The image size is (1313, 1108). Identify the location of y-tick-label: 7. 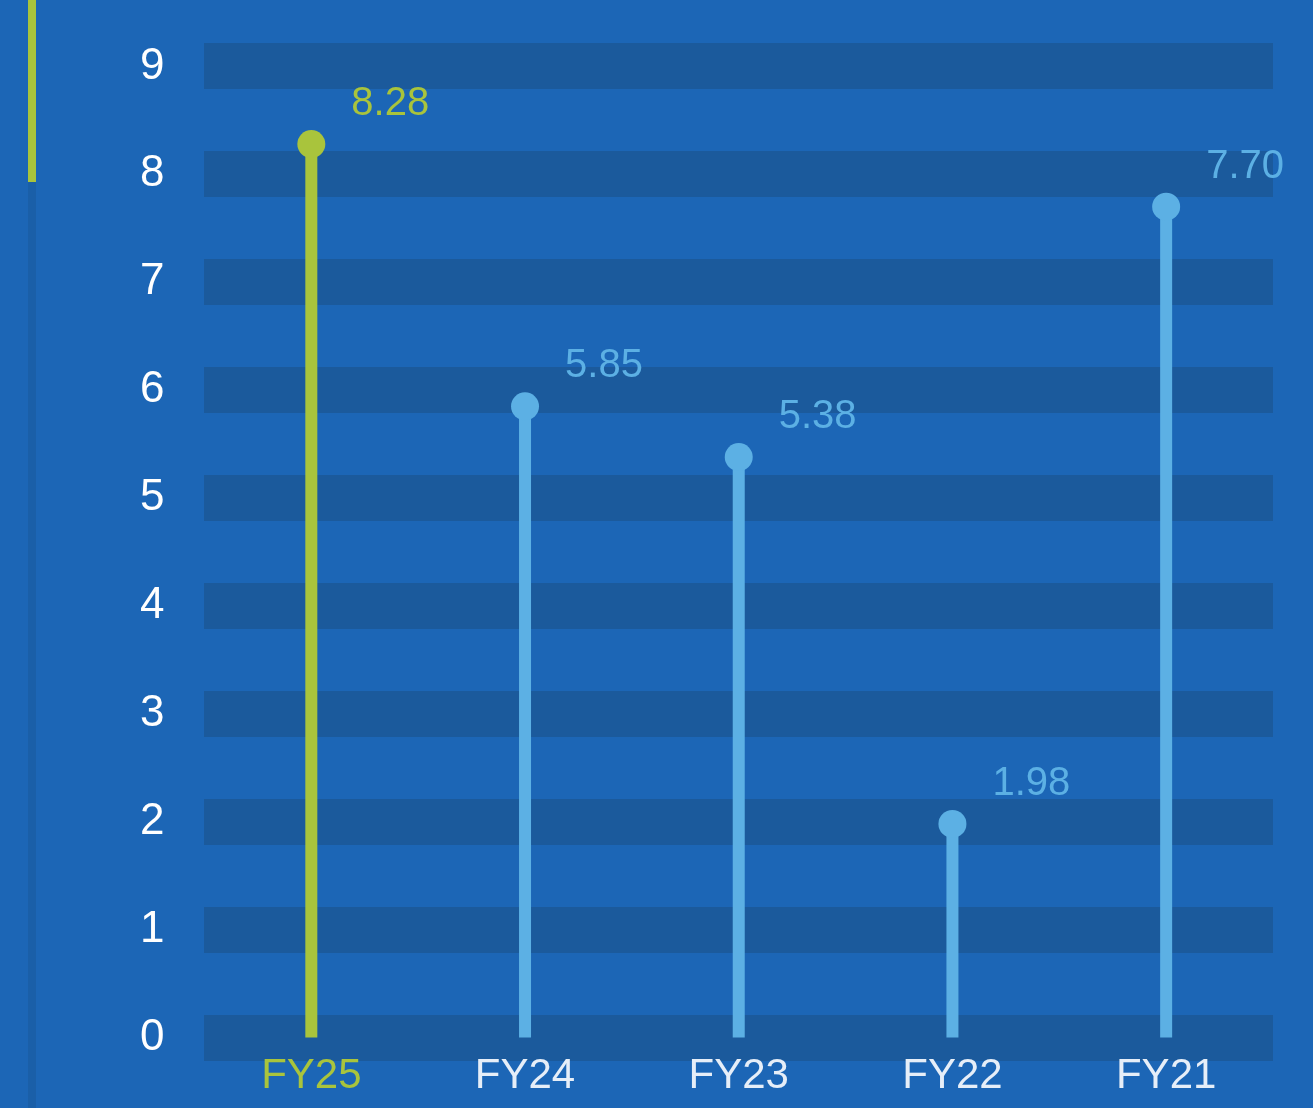
(152, 279).